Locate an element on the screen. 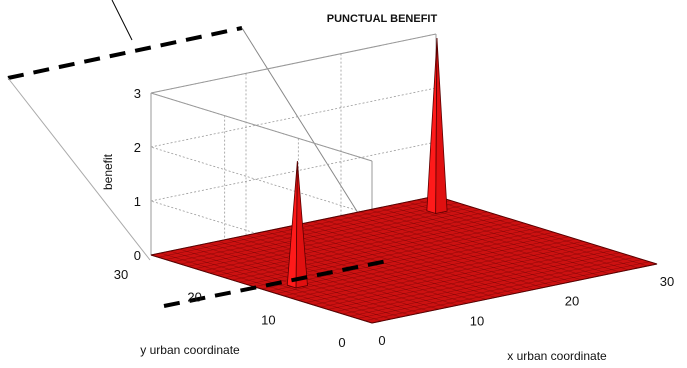  annotation-guide-line-left is located at coordinates (79, 169).